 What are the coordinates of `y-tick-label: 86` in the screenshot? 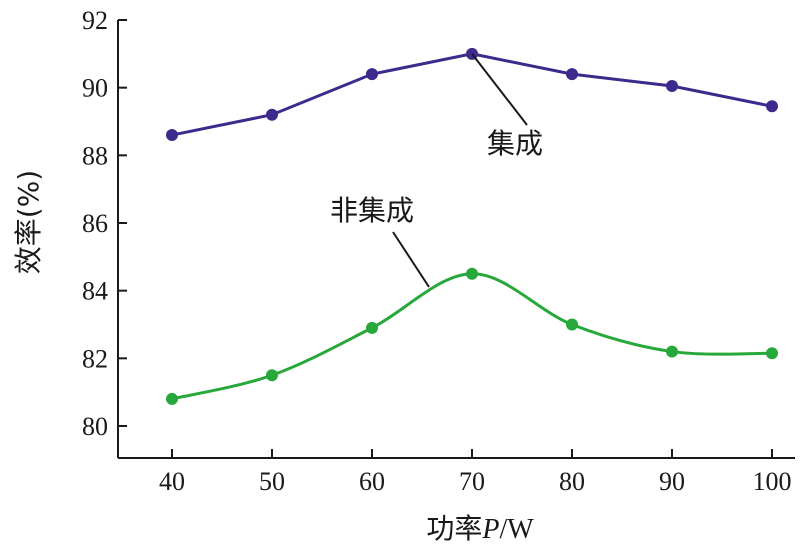 It's located at (95, 223).